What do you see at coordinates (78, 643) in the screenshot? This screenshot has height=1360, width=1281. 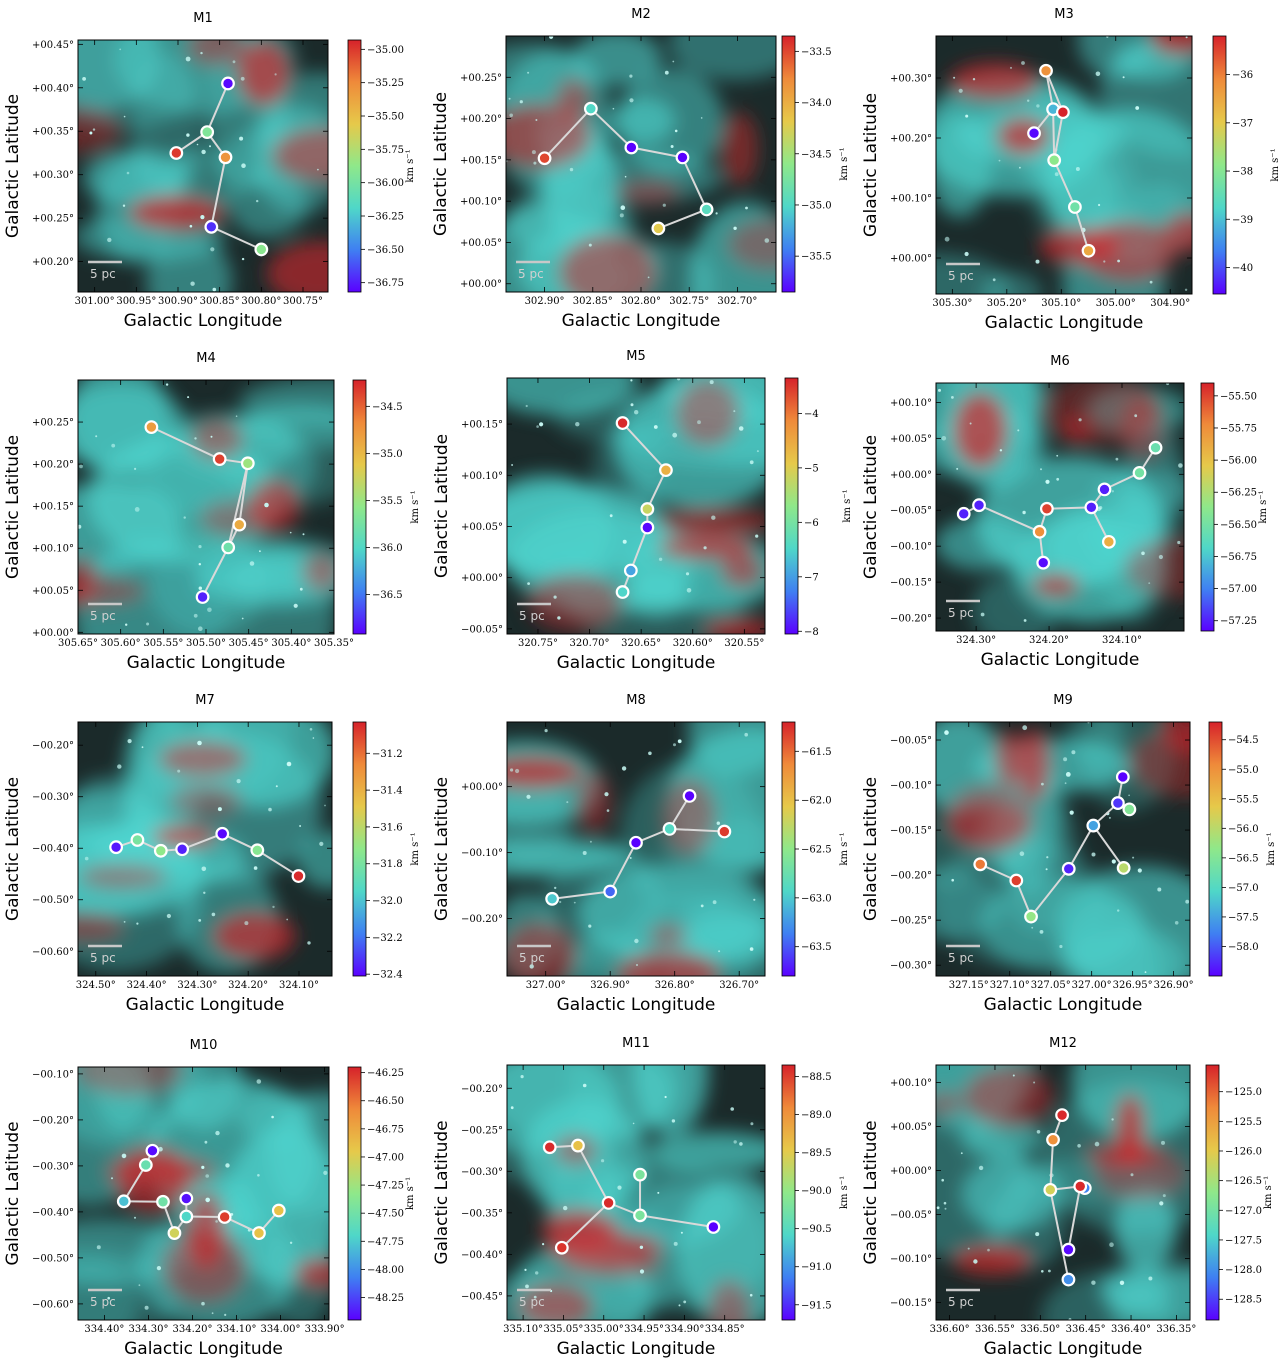 I see `x-tick-label: 305.65°` at bounding box center [78, 643].